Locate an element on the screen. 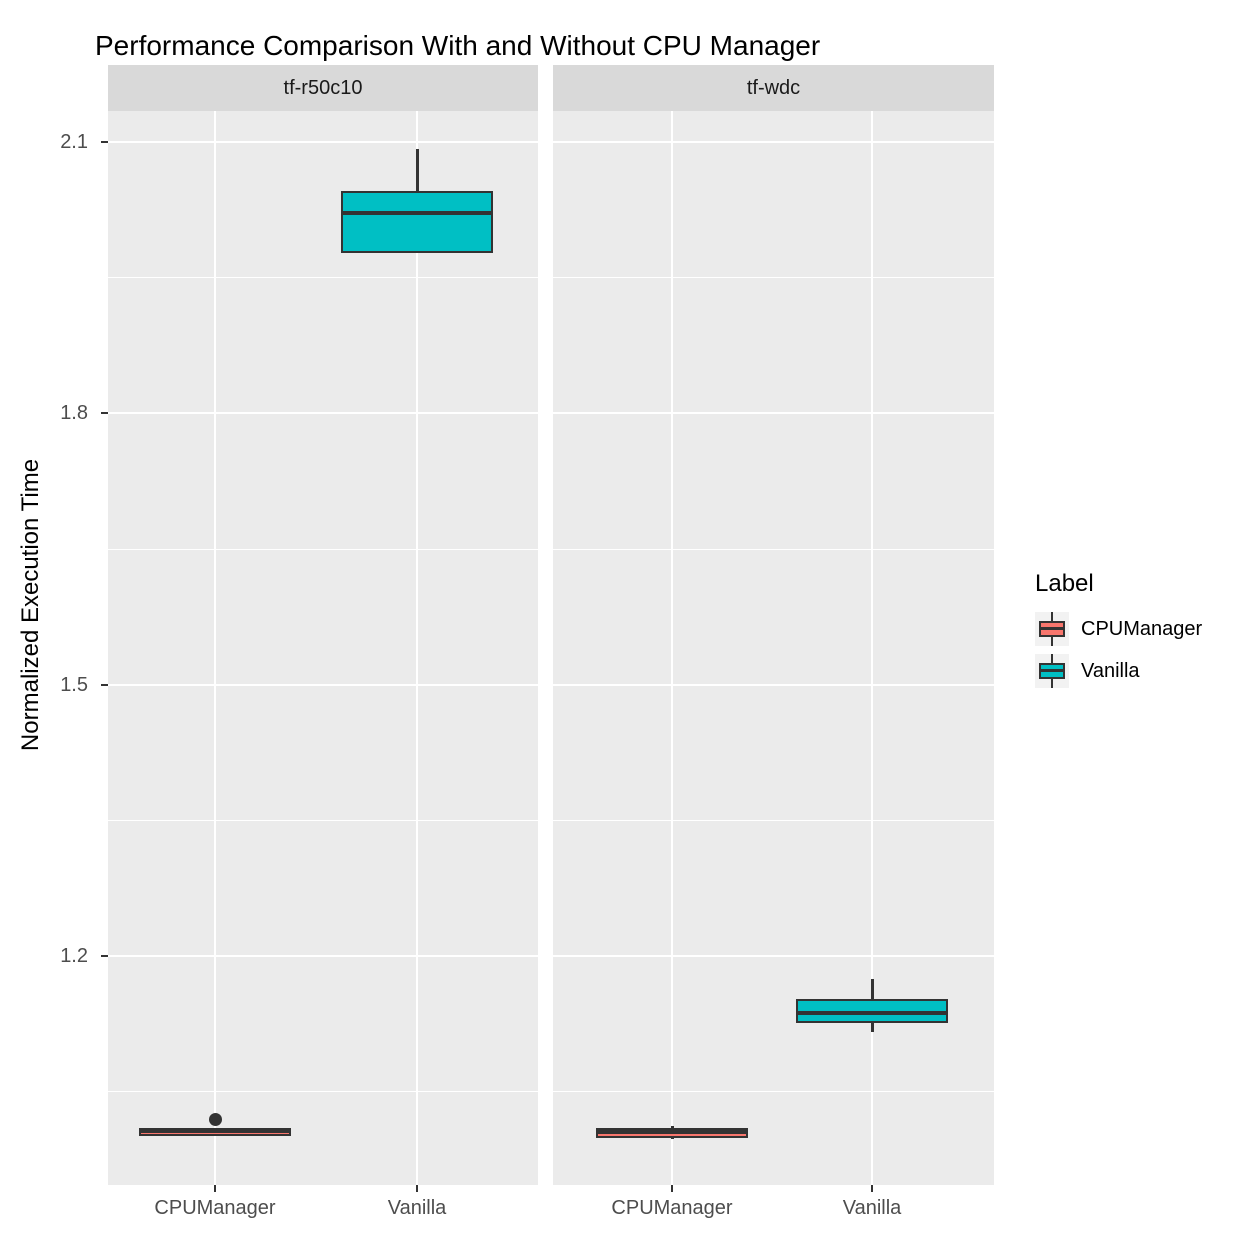 The width and height of the screenshot is (1238, 1242). legend-item-vanilla: Vanilla is located at coordinates (1118, 671).